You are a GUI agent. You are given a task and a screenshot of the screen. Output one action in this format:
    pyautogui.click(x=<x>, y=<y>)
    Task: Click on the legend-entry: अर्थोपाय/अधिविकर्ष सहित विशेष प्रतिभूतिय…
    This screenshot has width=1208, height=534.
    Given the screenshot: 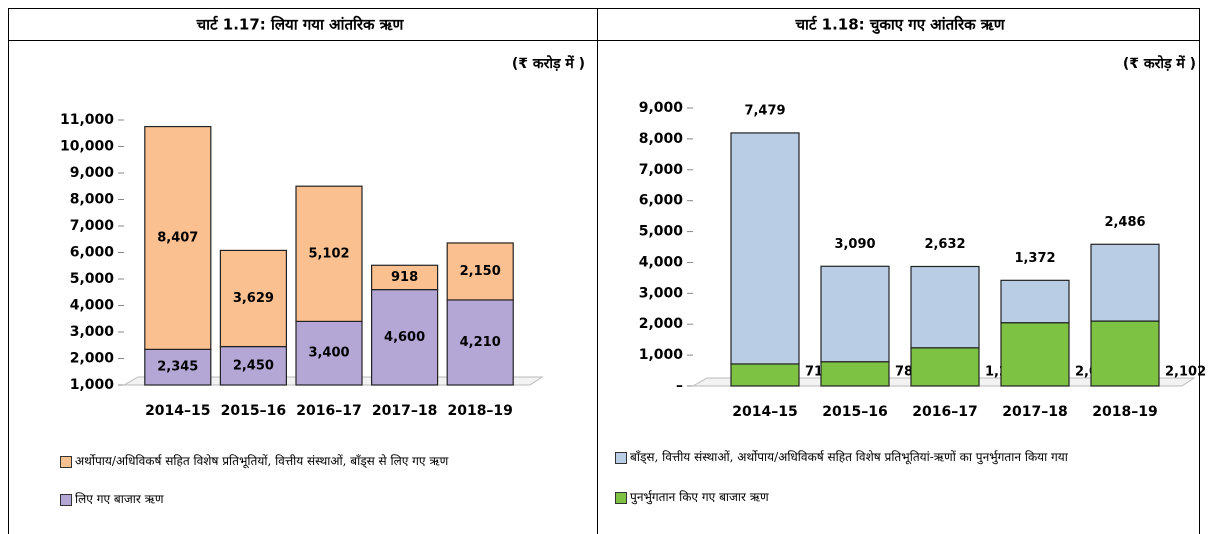 What is the action you would take?
    pyautogui.click(x=320, y=461)
    